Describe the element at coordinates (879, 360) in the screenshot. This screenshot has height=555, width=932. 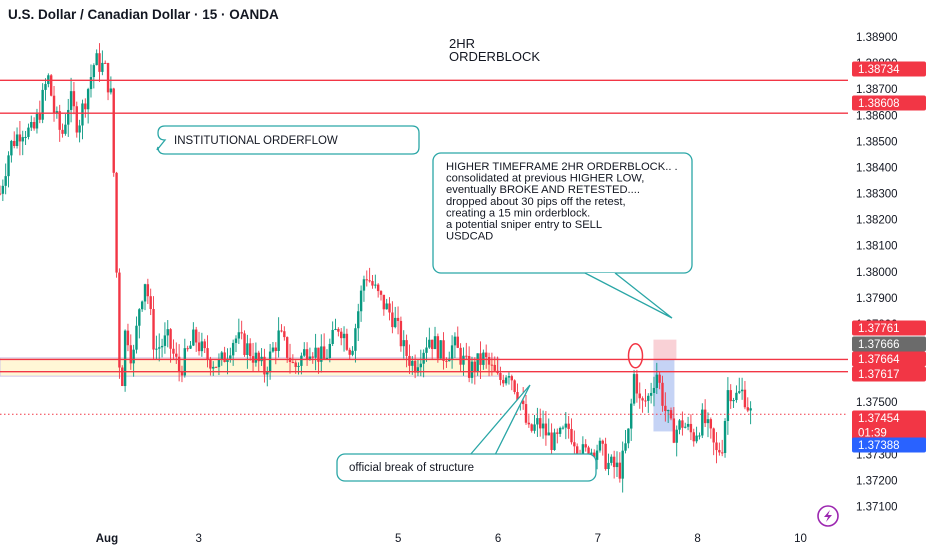
I see `price-badge-label: 1.37664` at that location.